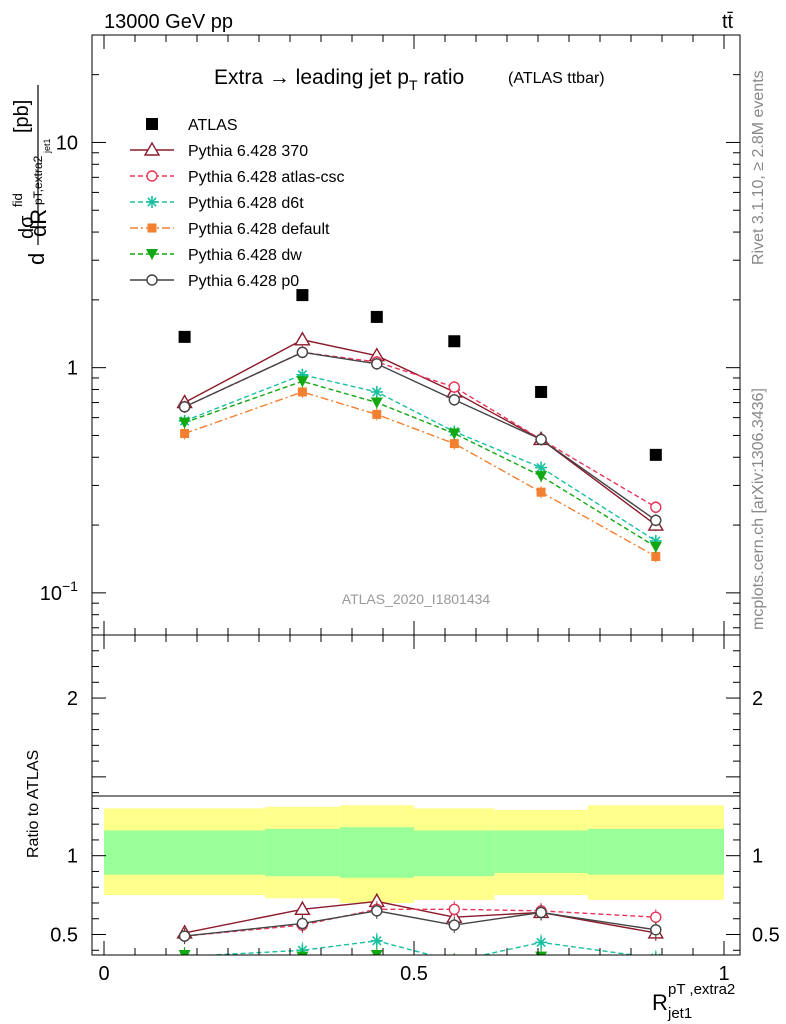 This screenshot has width=786, height=1024. I want to click on x-tick-label: 1, so click(723, 974).